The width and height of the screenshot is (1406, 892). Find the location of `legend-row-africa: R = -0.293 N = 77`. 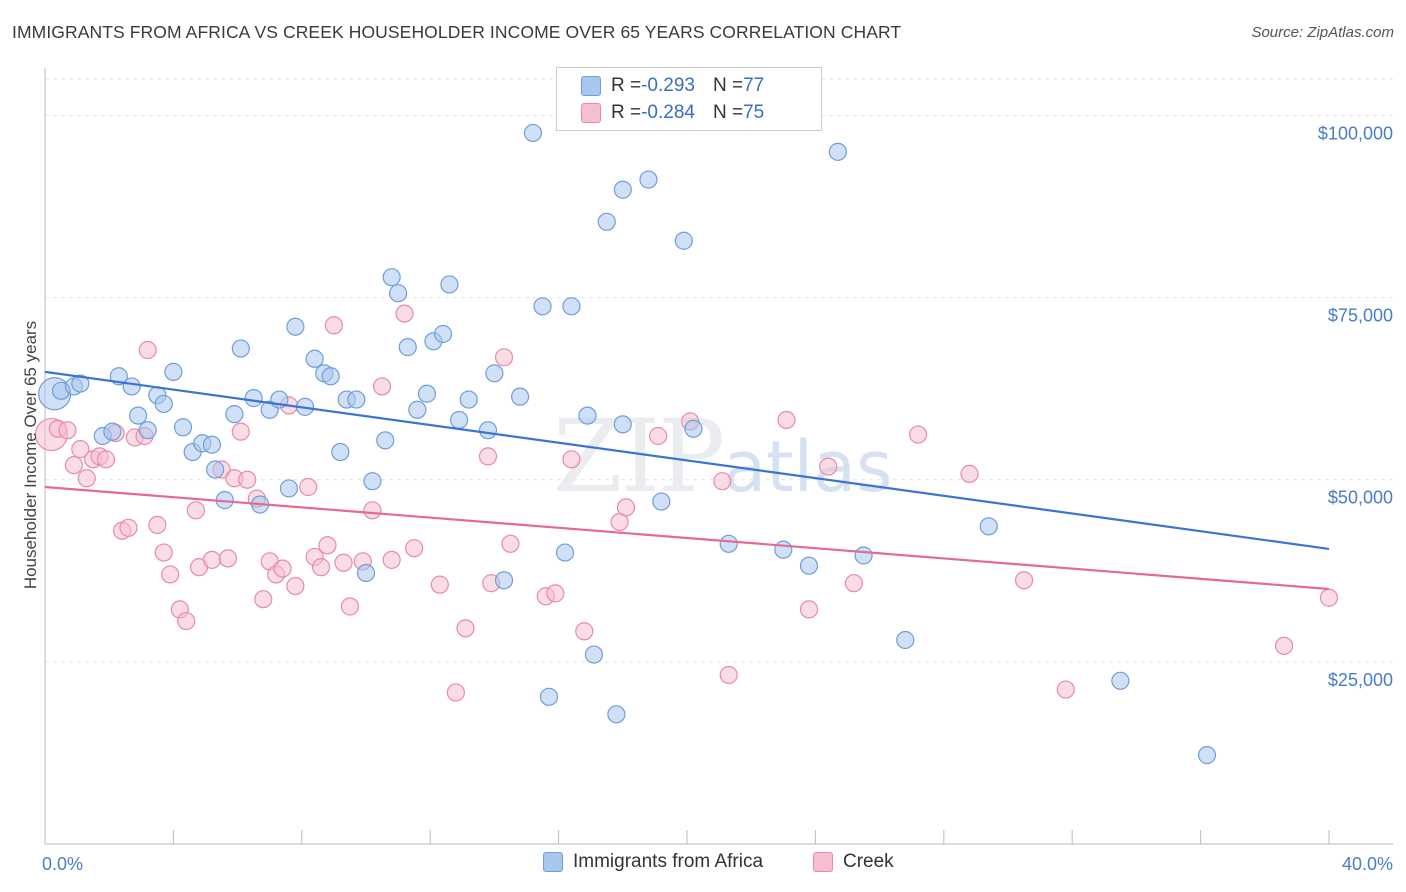

legend-row-africa: R = -0.293 N = 77 is located at coordinates (672, 86).